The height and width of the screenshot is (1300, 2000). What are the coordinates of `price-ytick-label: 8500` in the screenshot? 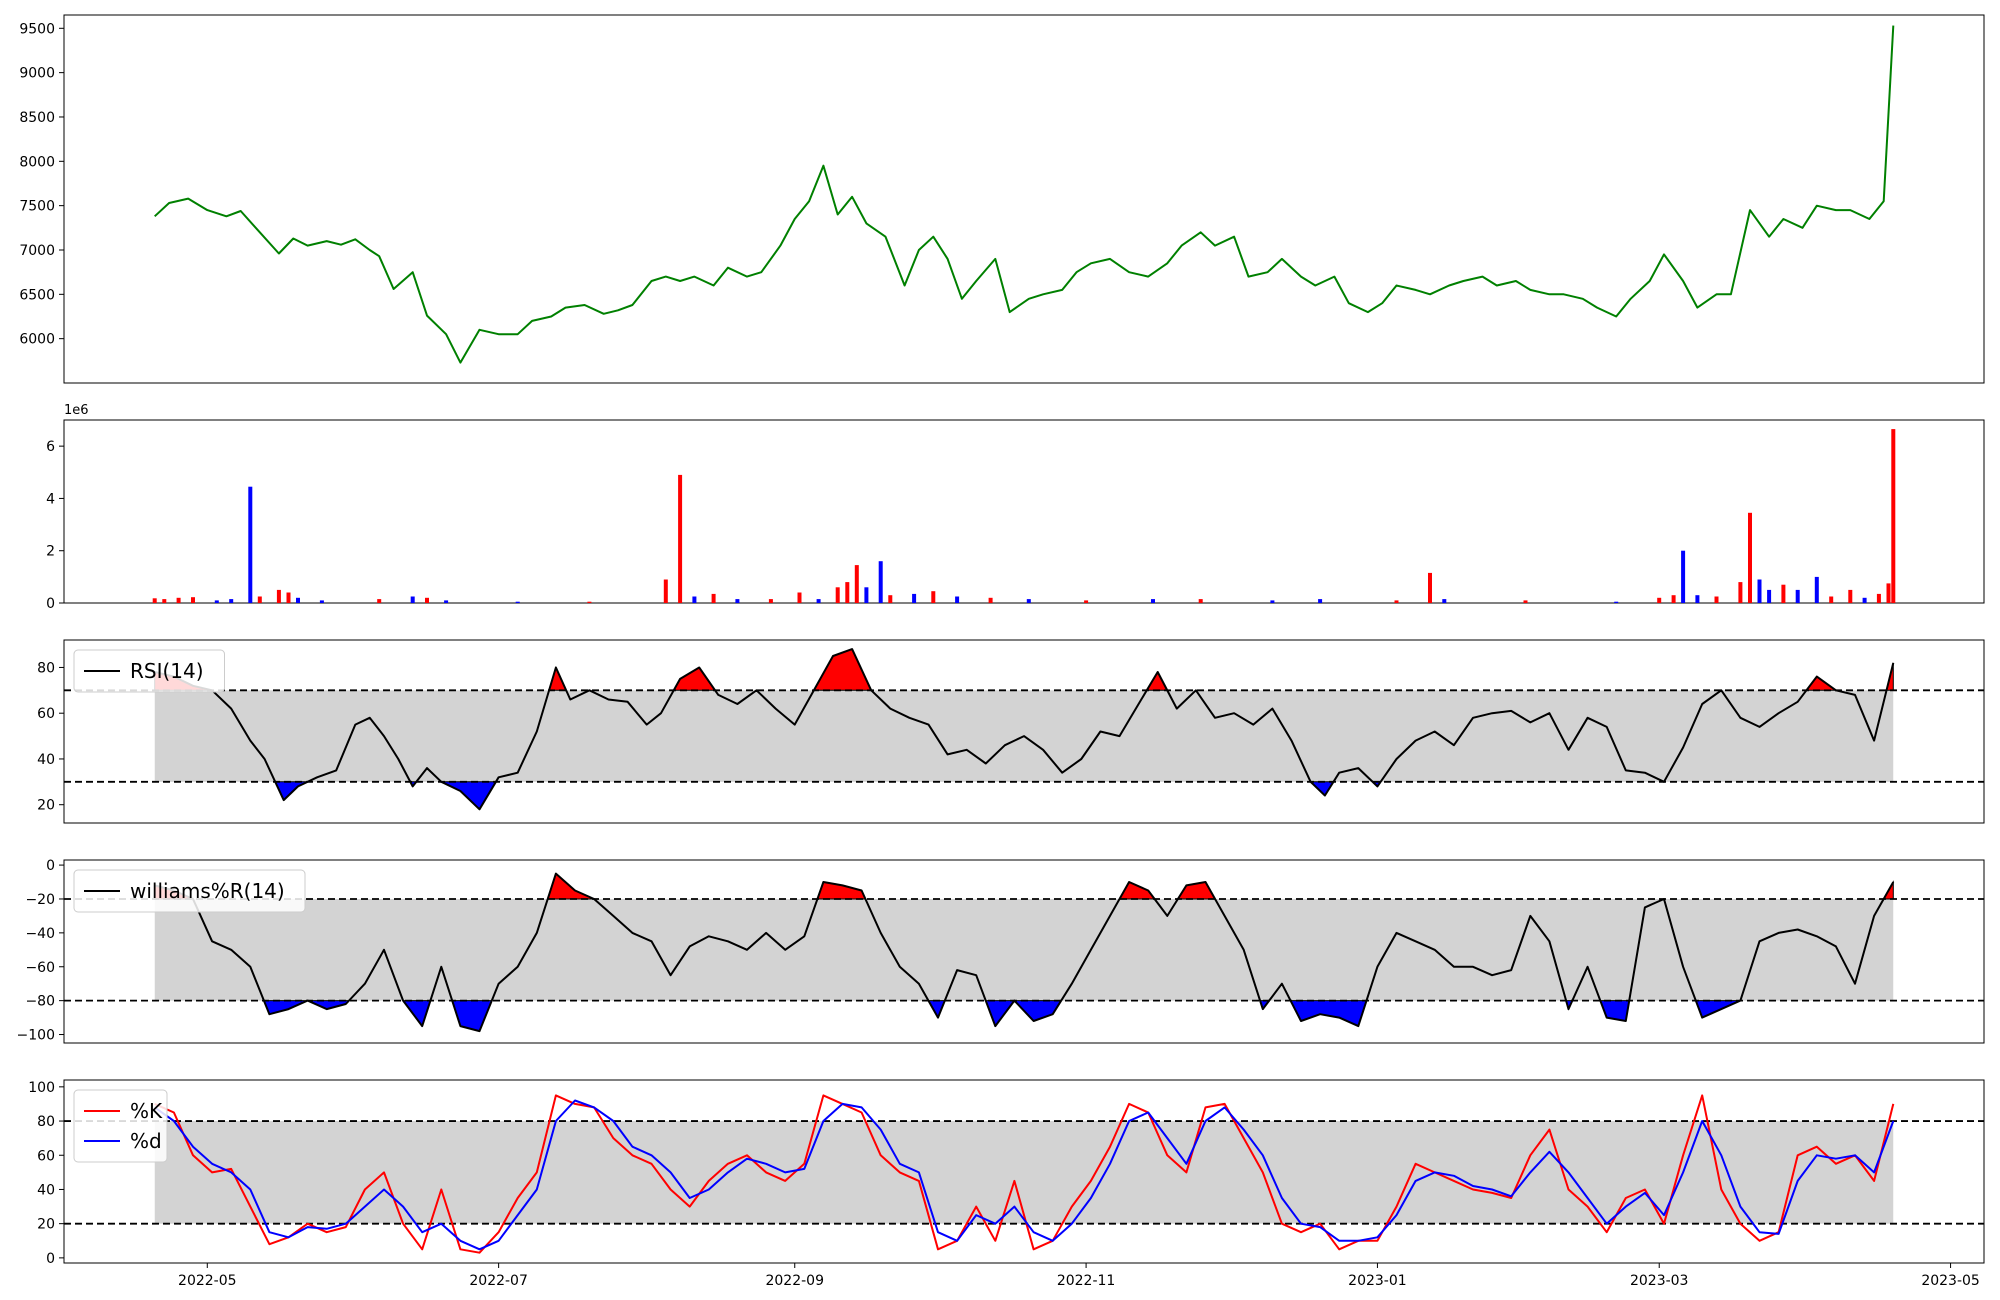 It's located at (37, 118).